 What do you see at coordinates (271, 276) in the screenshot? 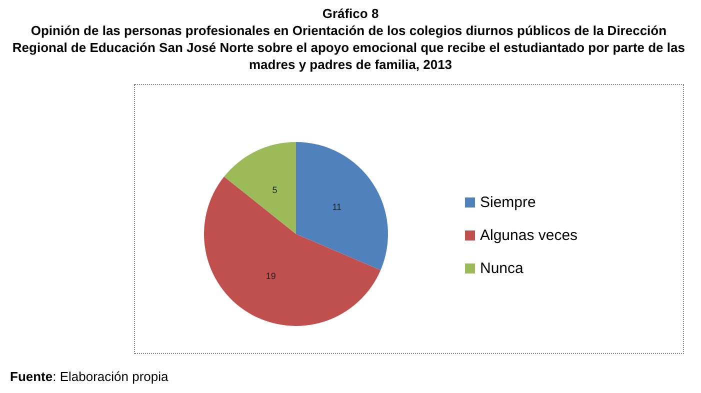
I see `data-label: 19` at bounding box center [271, 276].